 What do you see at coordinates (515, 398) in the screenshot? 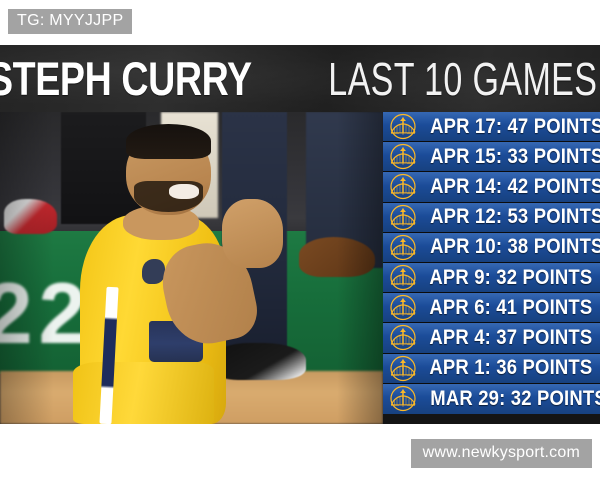
I see `stat-row-label: MAR 29: 32 POINTS` at bounding box center [515, 398].